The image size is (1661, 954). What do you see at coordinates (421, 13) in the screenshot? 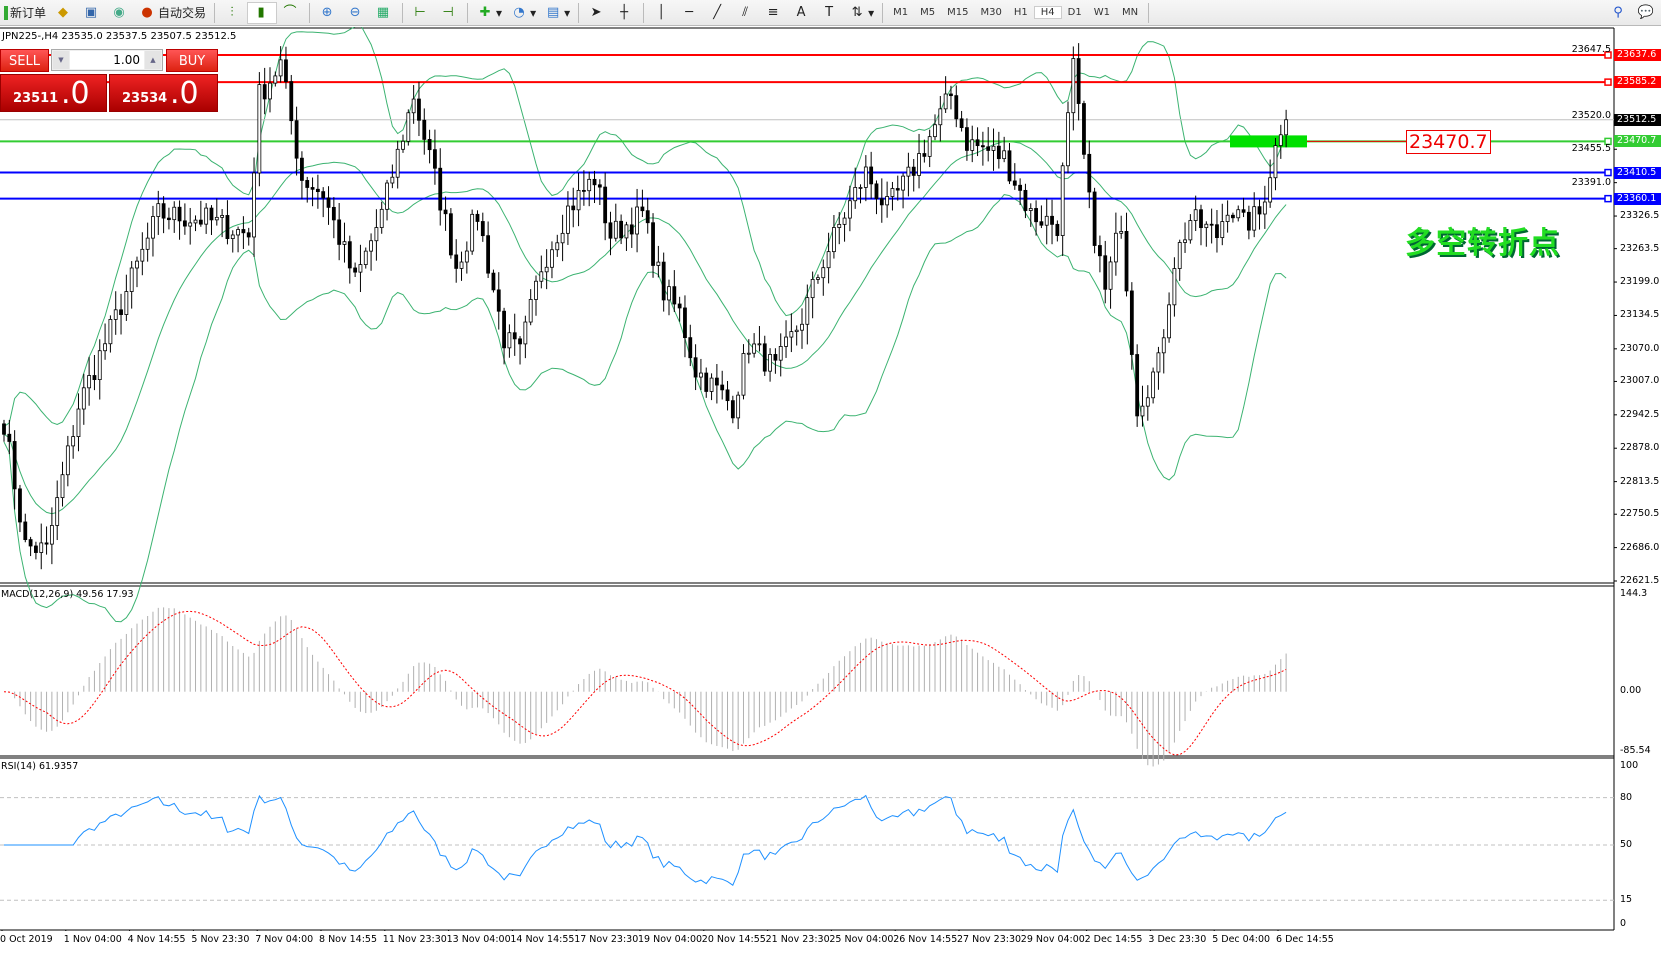
I see `autoscroll-button: ⊢` at bounding box center [421, 13].